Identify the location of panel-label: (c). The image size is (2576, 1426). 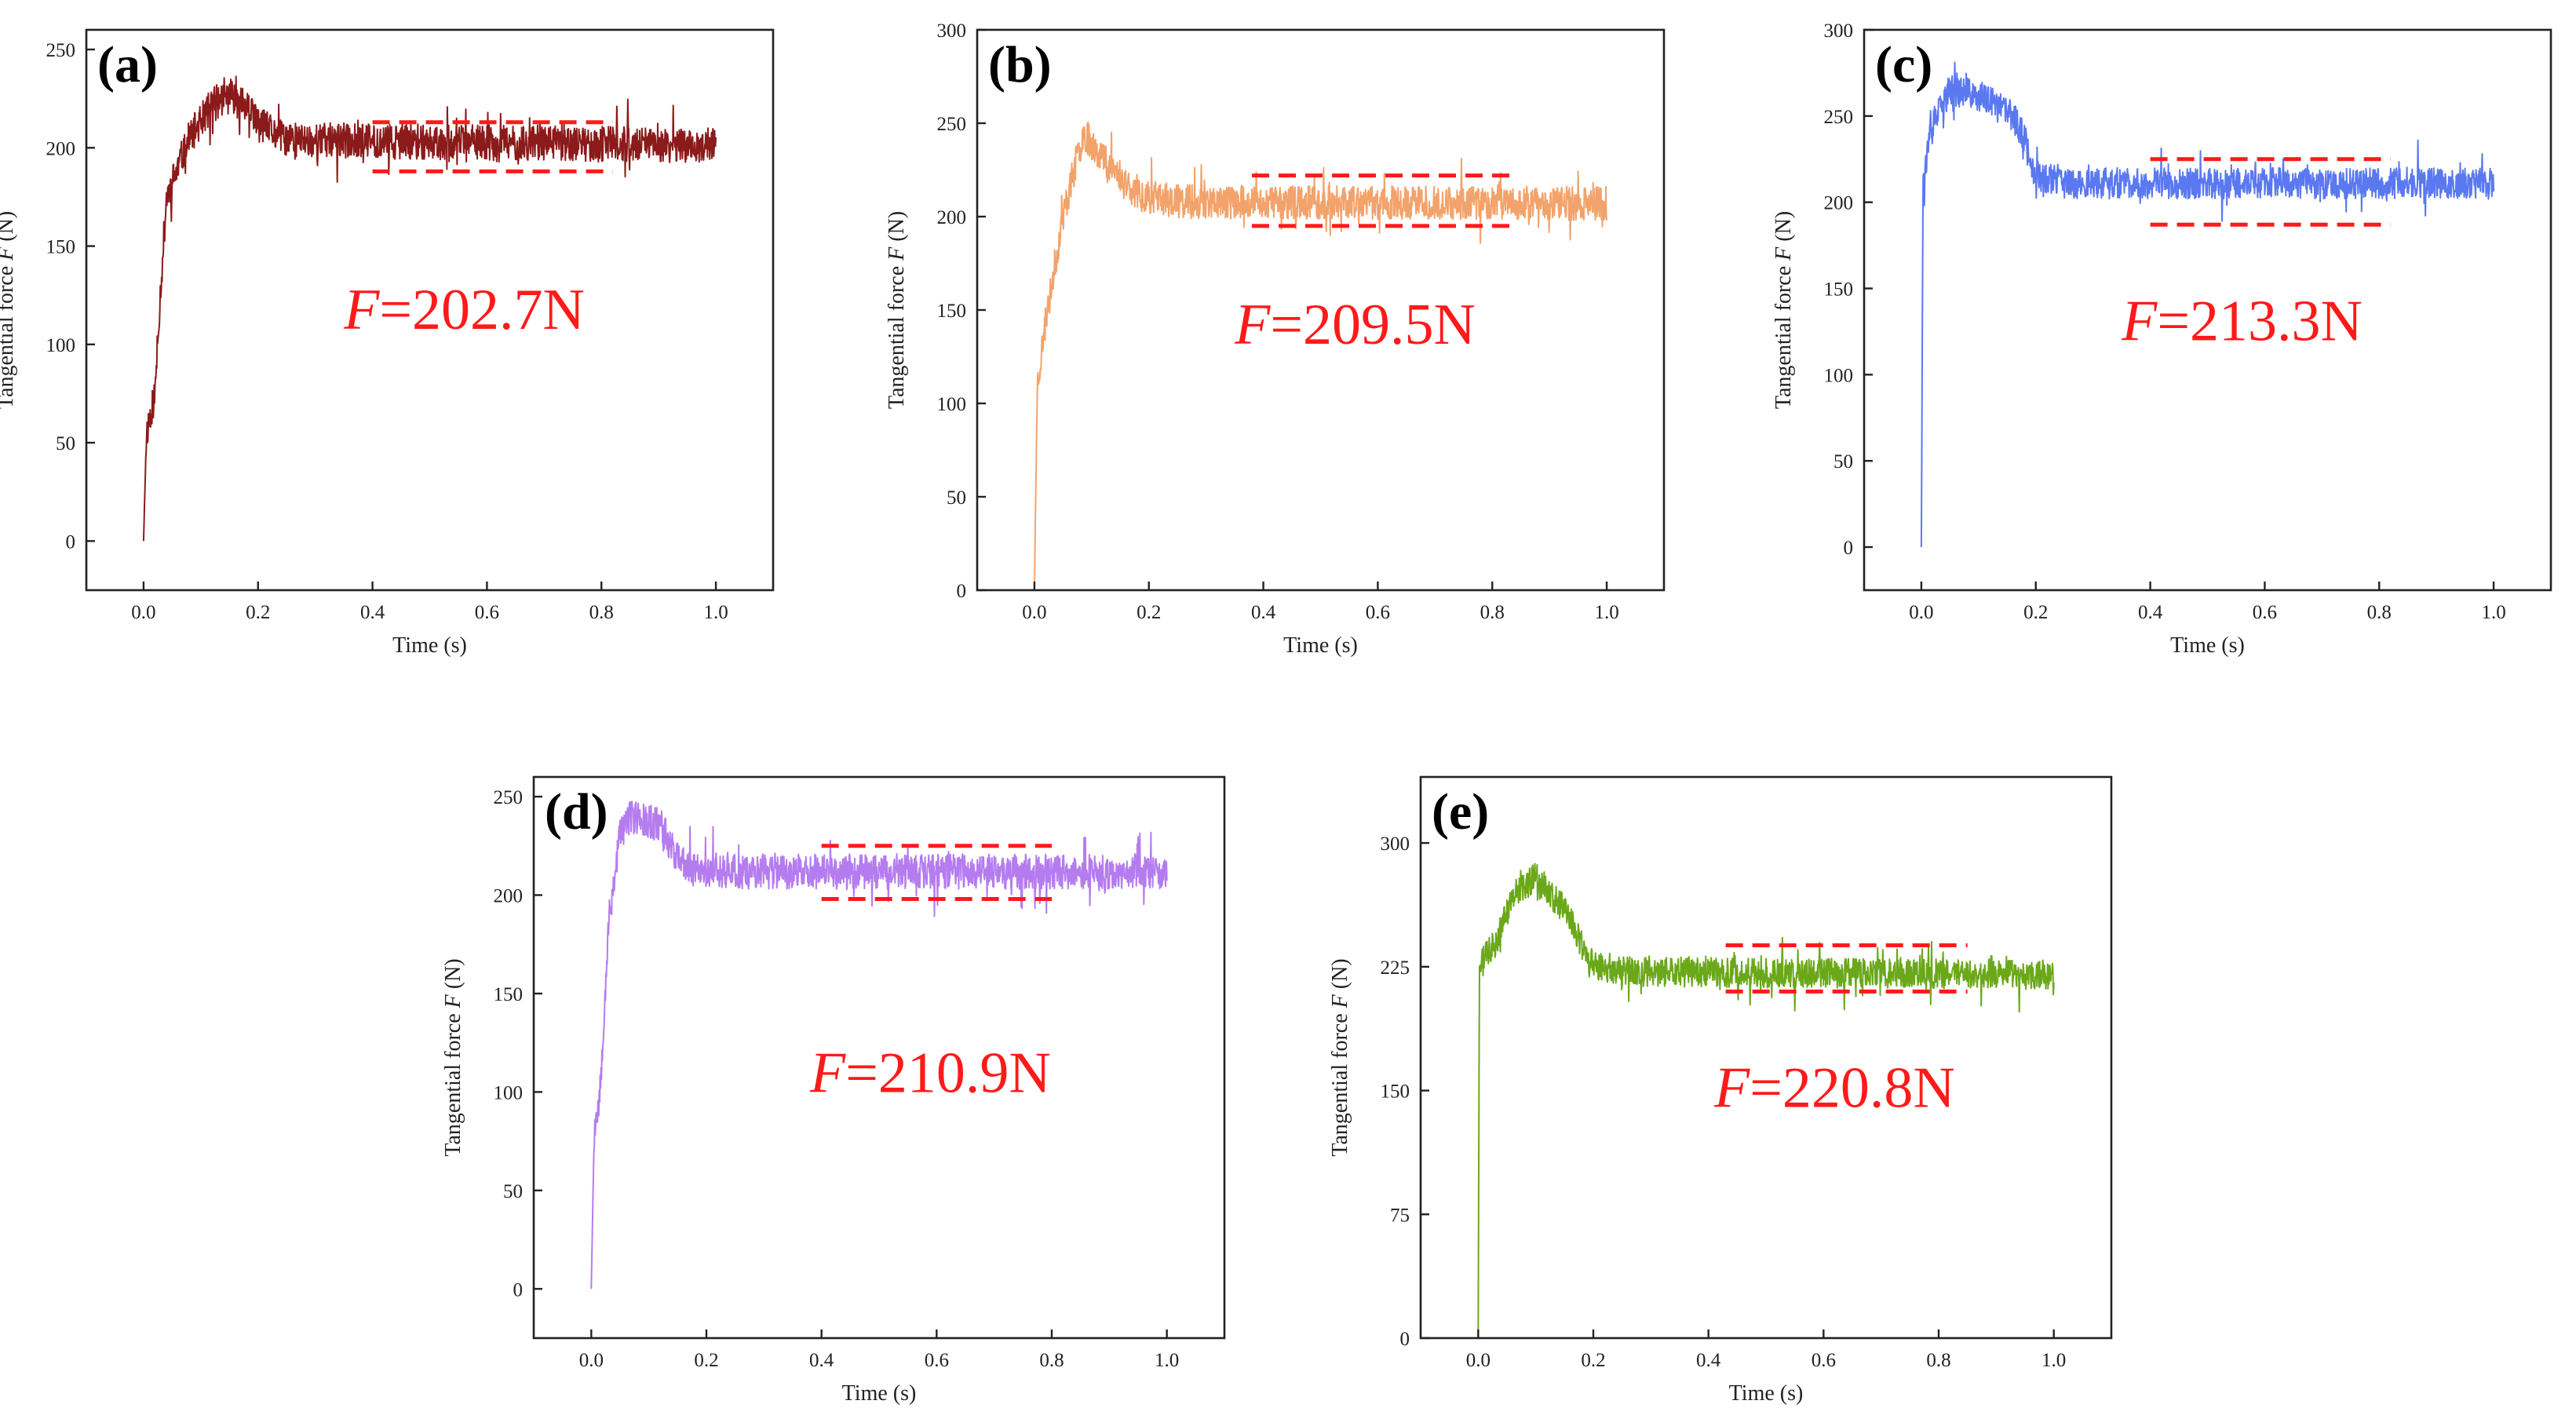
(1904, 64).